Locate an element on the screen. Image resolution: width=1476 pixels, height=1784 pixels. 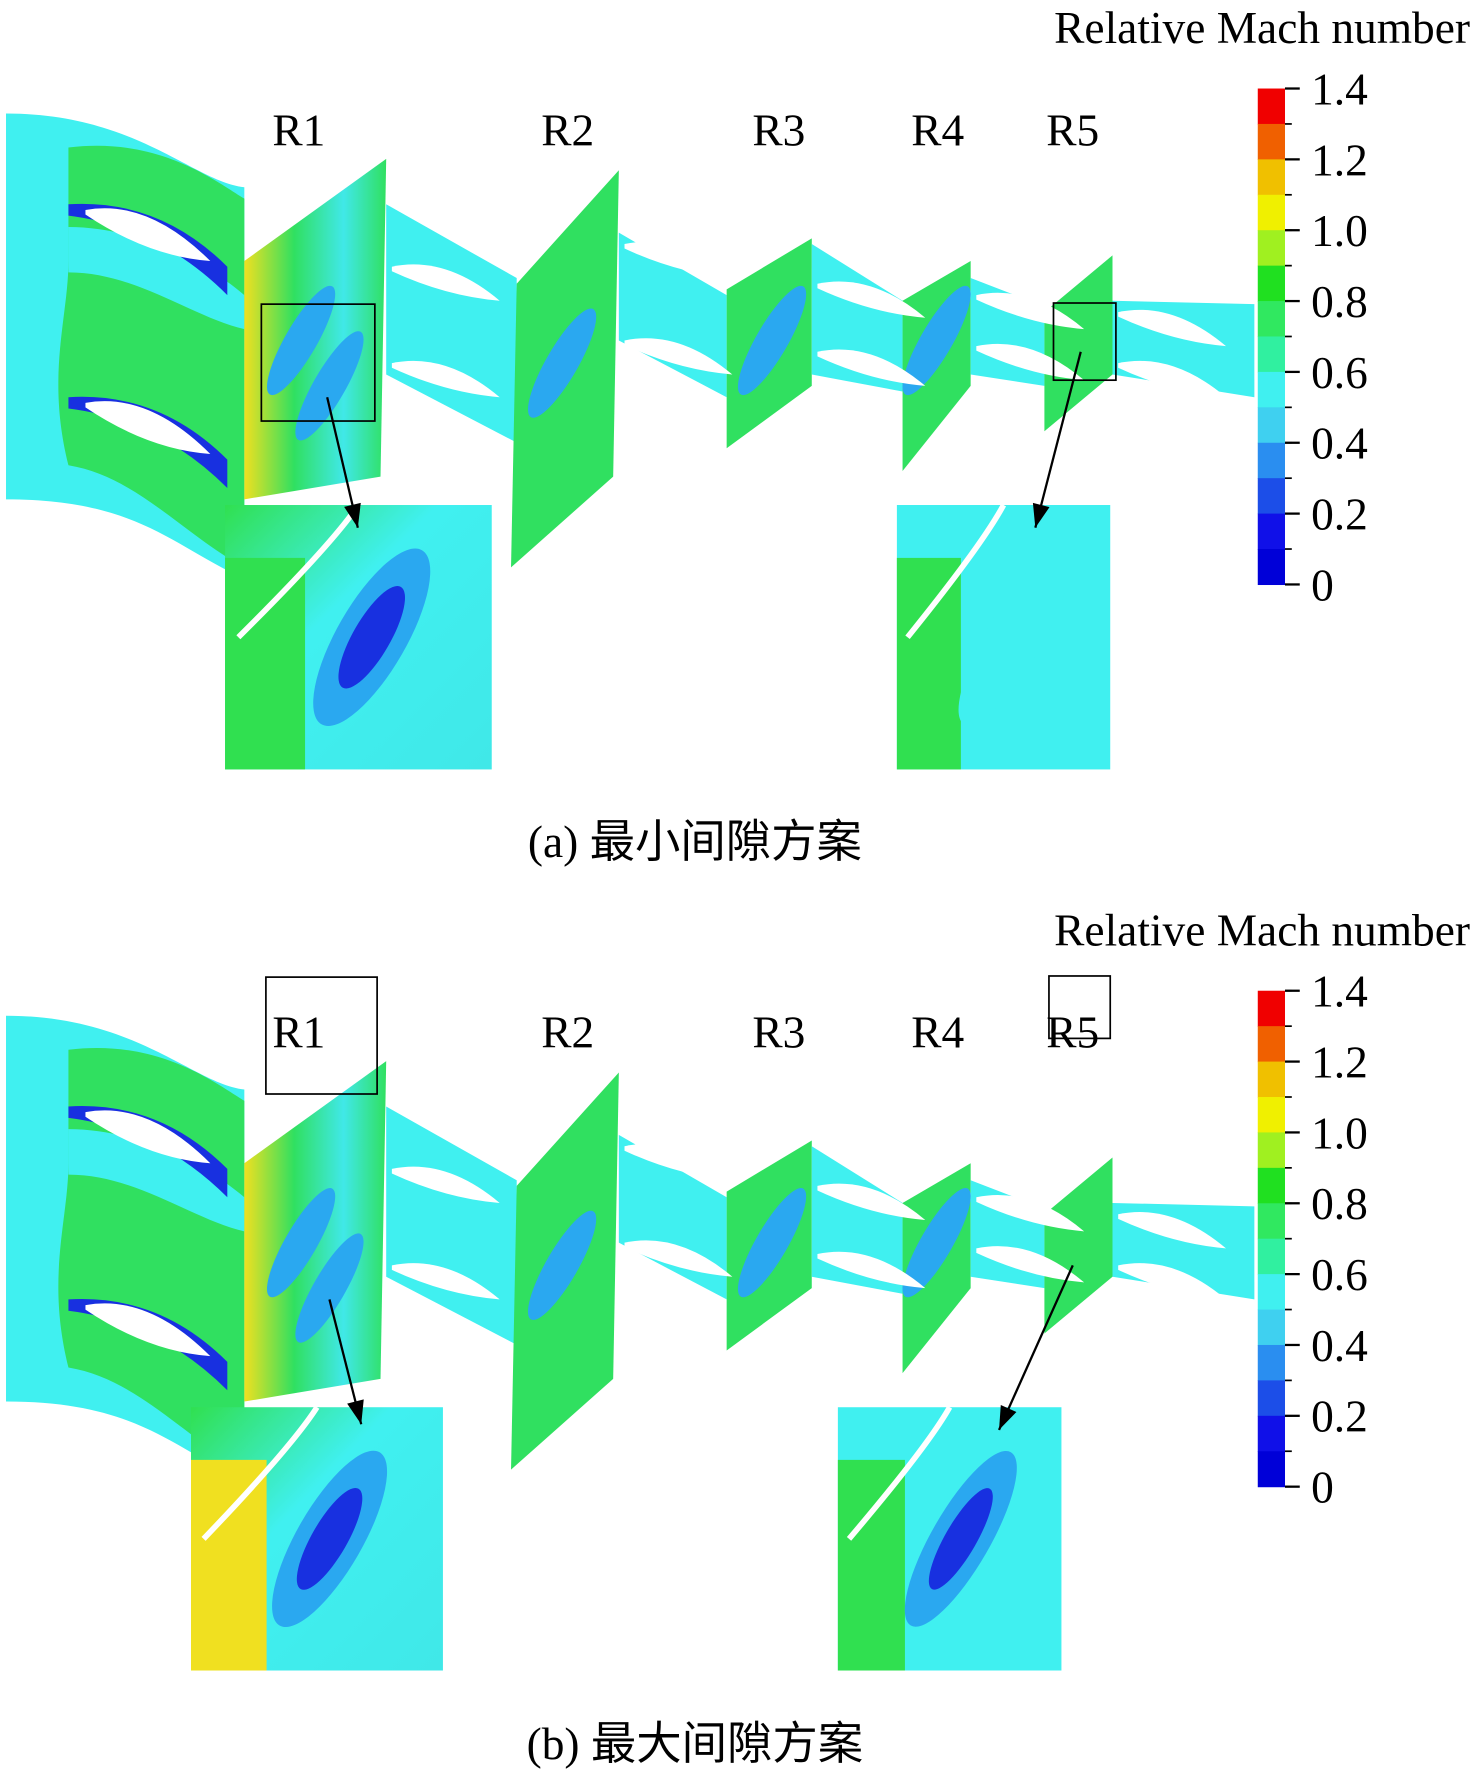
colorbar-tick-label: 1.4 is located at coordinates (1339, 992).